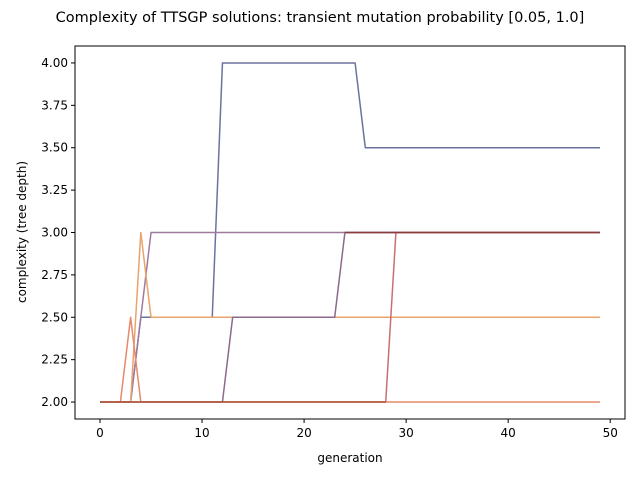 The height and width of the screenshot is (480, 640). I want to click on x-tick-label: 50, so click(610, 433).